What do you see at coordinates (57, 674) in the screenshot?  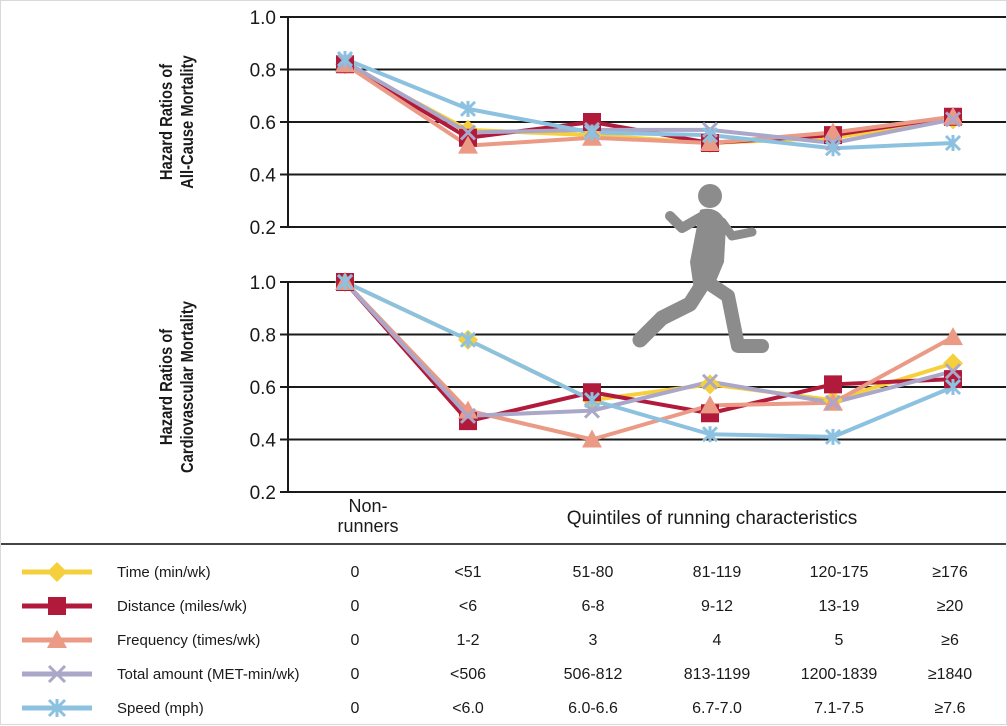 I see `legend-swatch-x-icon` at bounding box center [57, 674].